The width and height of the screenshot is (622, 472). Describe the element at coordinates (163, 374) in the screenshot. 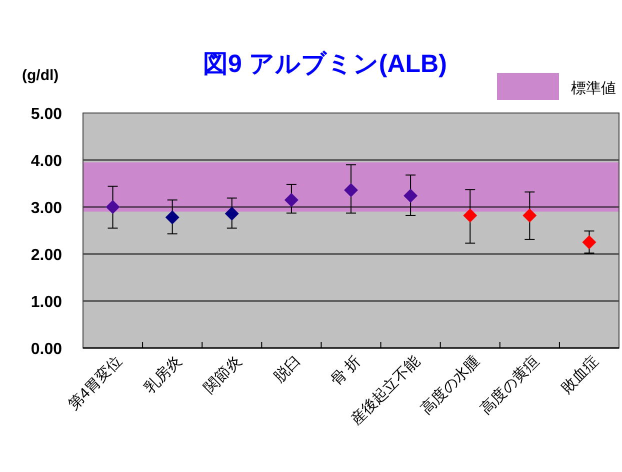

I see `x-tick-label: 乳房炎` at that location.